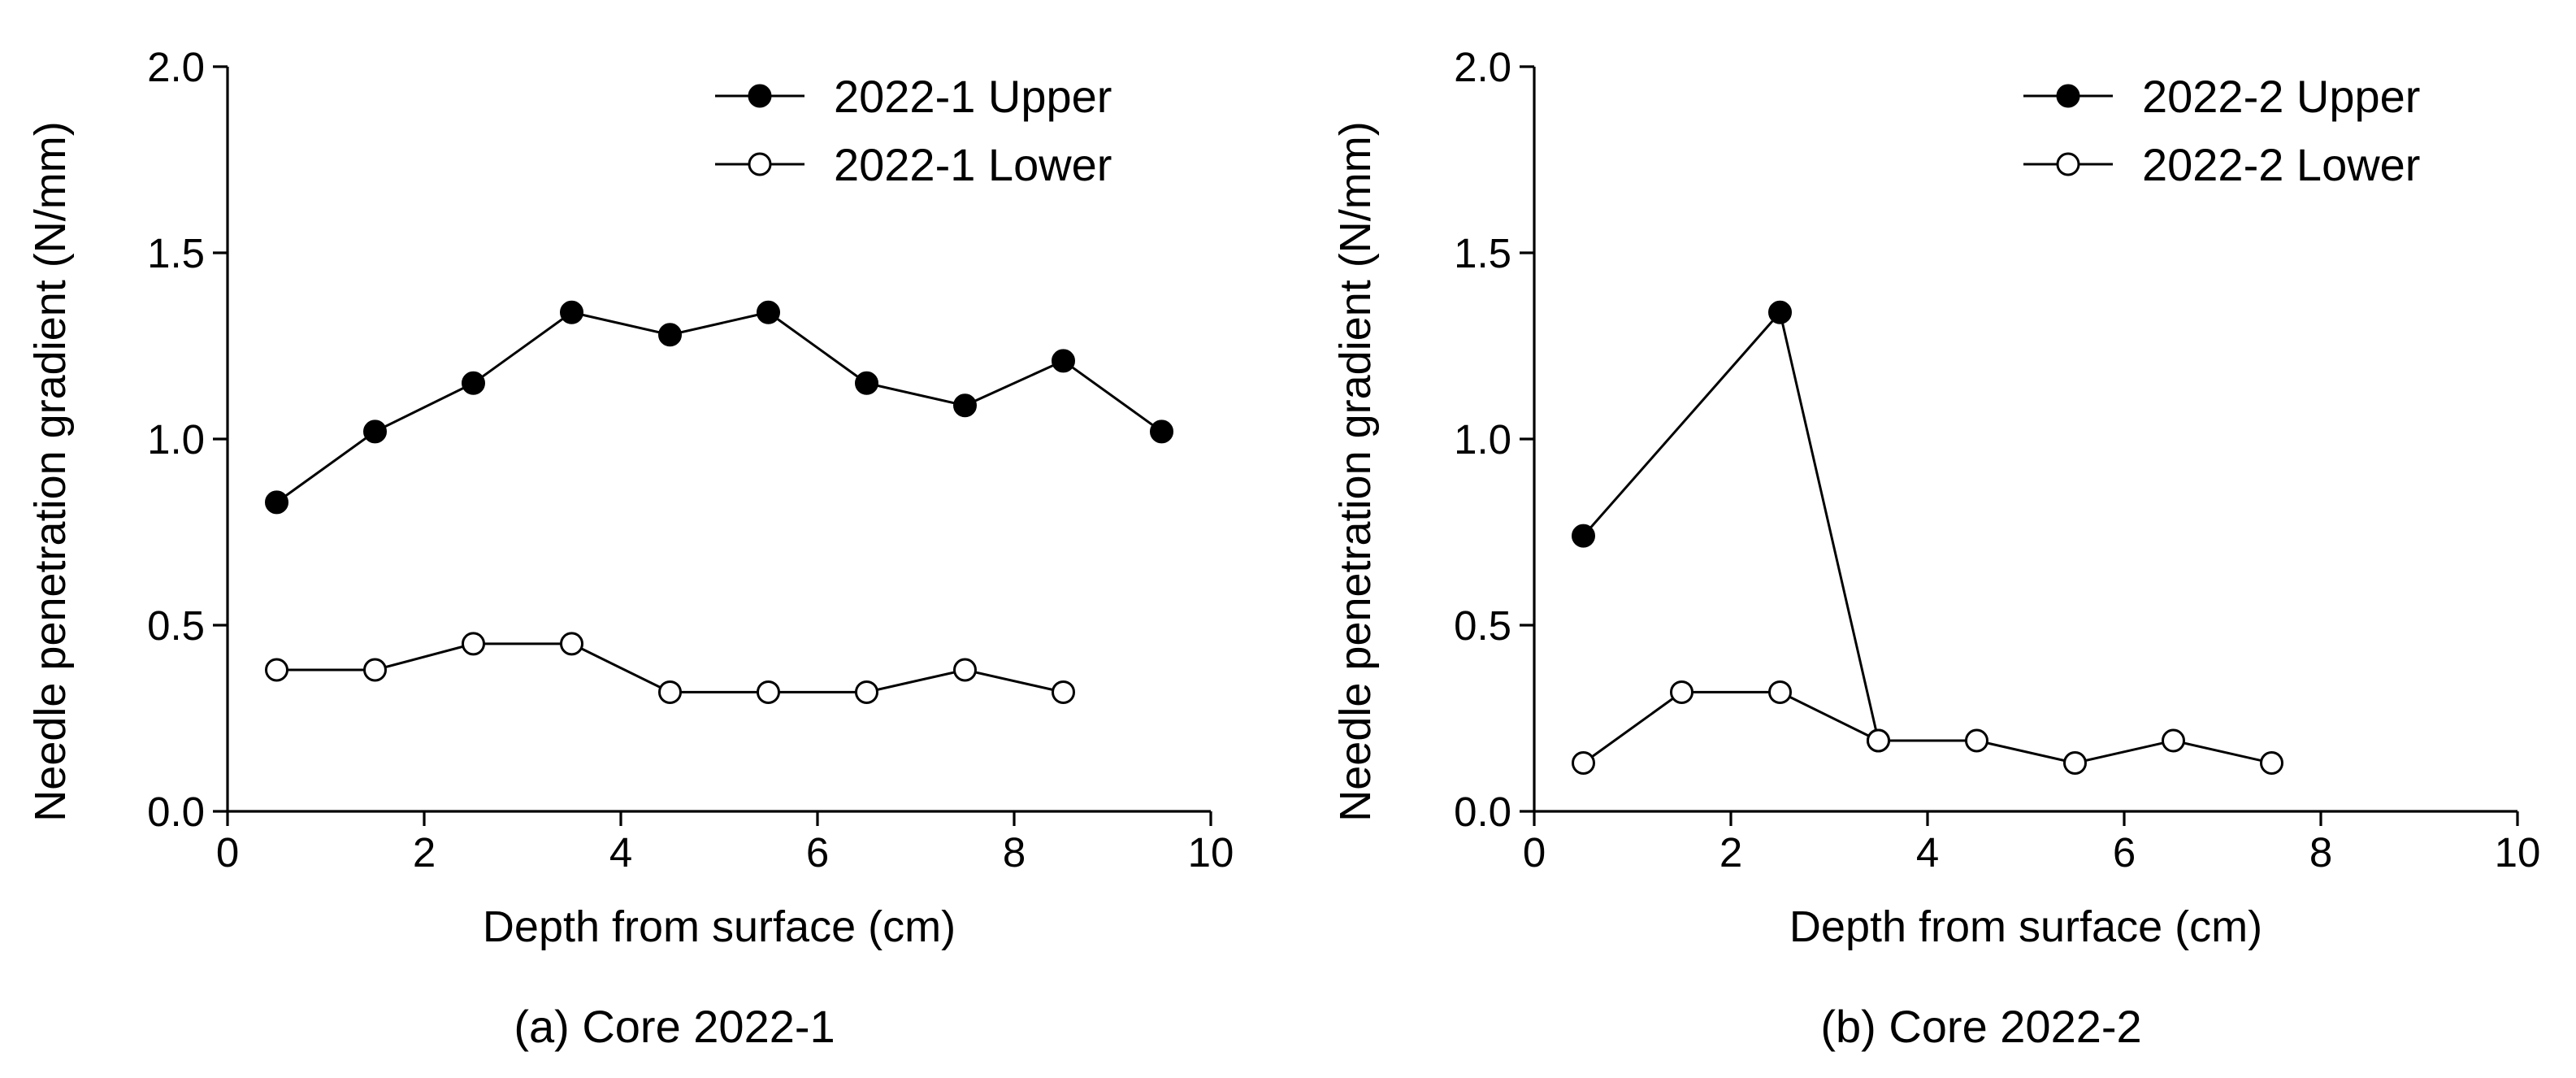 The width and height of the screenshot is (2576, 1078). I want to click on series-line-lower, so click(1927, 727).